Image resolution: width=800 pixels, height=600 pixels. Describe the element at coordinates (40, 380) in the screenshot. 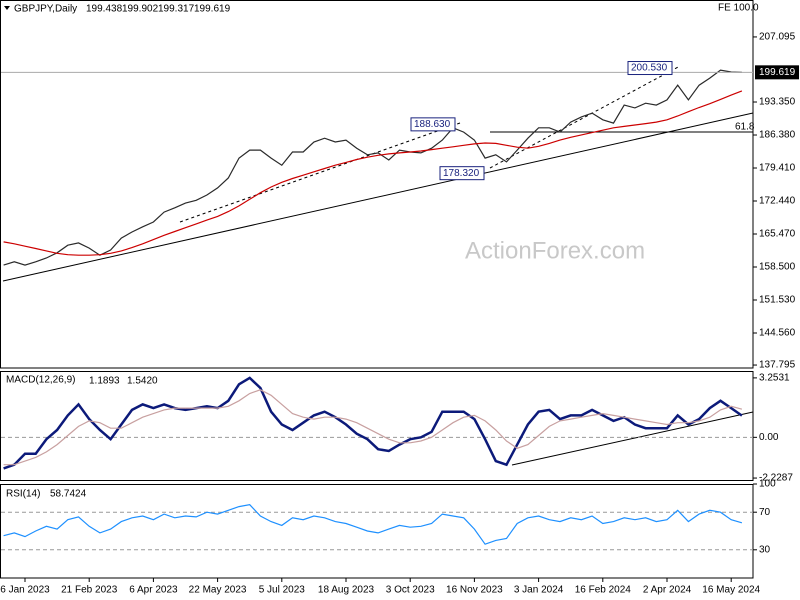

I see `macd-title: MACD(12,26,9)` at that location.